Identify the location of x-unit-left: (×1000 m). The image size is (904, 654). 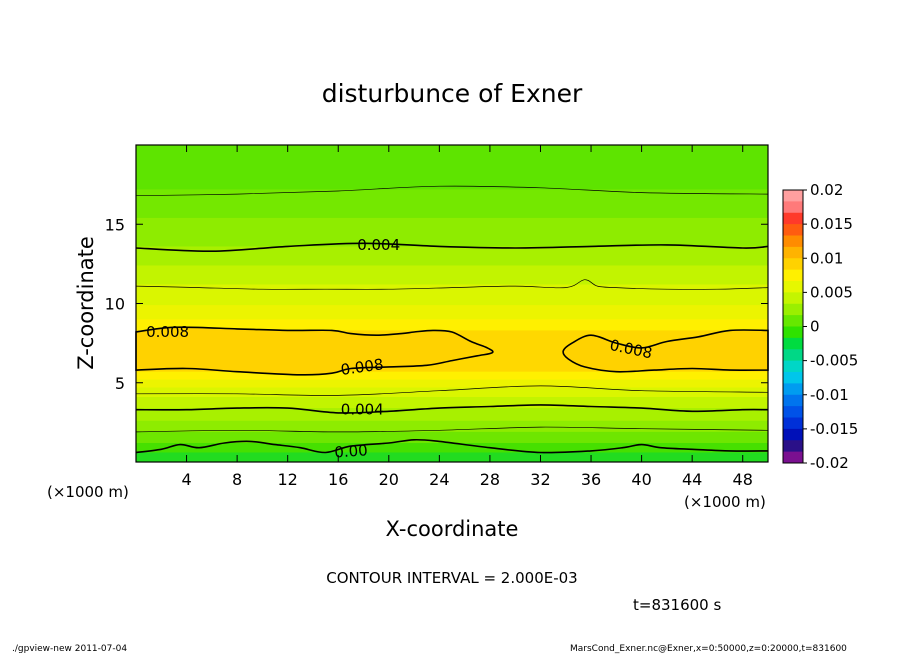
(88, 492).